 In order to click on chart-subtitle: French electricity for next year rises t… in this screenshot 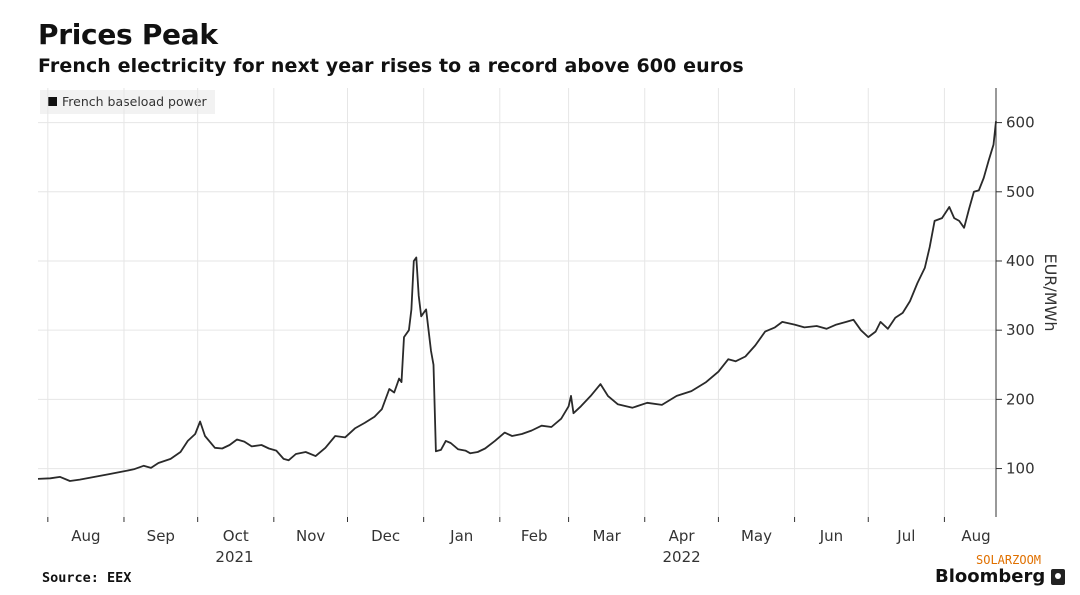, I will do `click(391, 66)`.